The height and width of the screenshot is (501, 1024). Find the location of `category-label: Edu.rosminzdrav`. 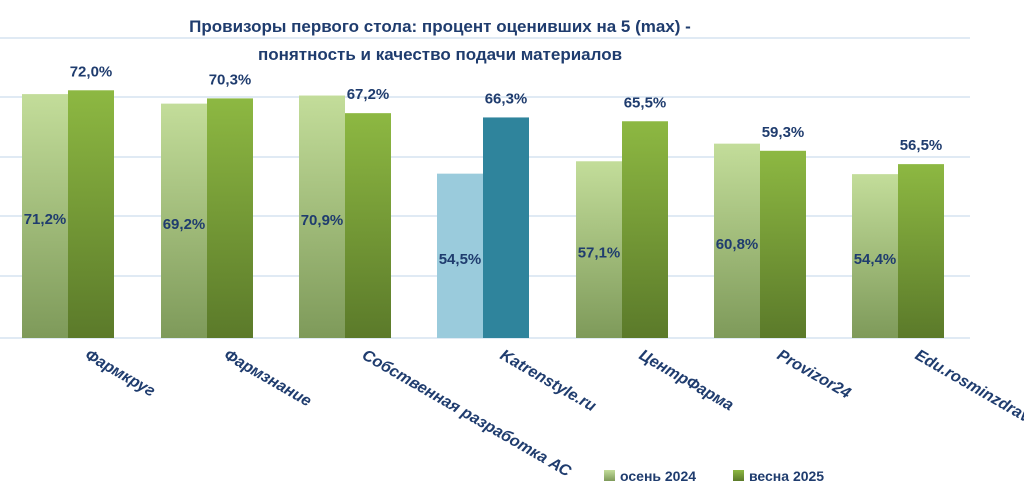

category-label: Edu.rosminzdrav is located at coordinates (968, 387).